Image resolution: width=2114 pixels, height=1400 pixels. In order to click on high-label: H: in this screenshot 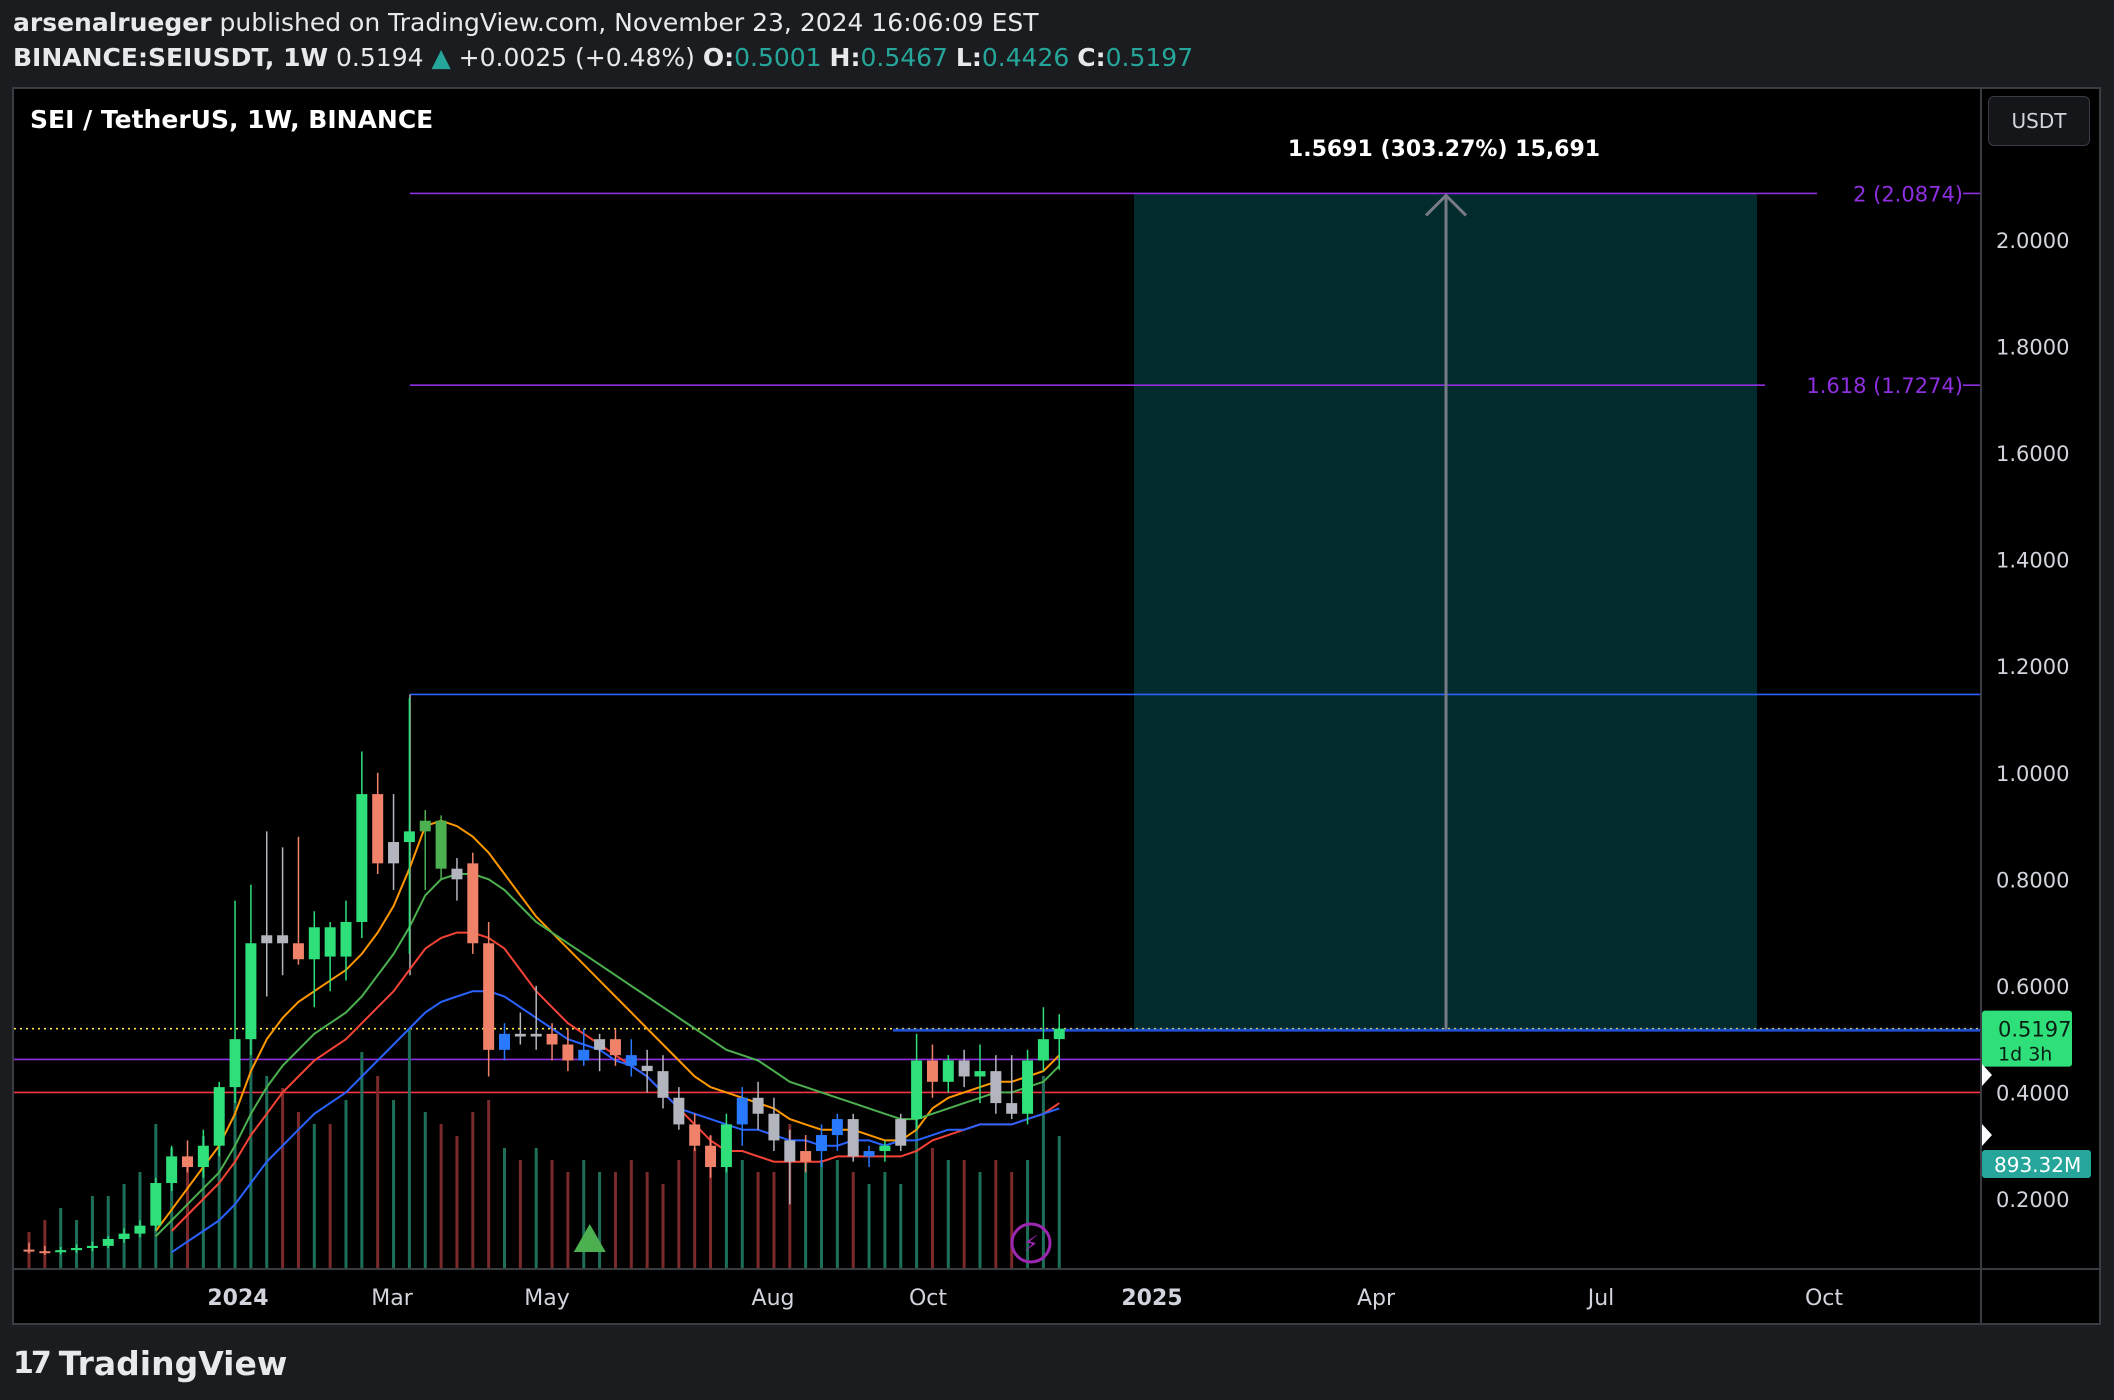, I will do `click(845, 57)`.